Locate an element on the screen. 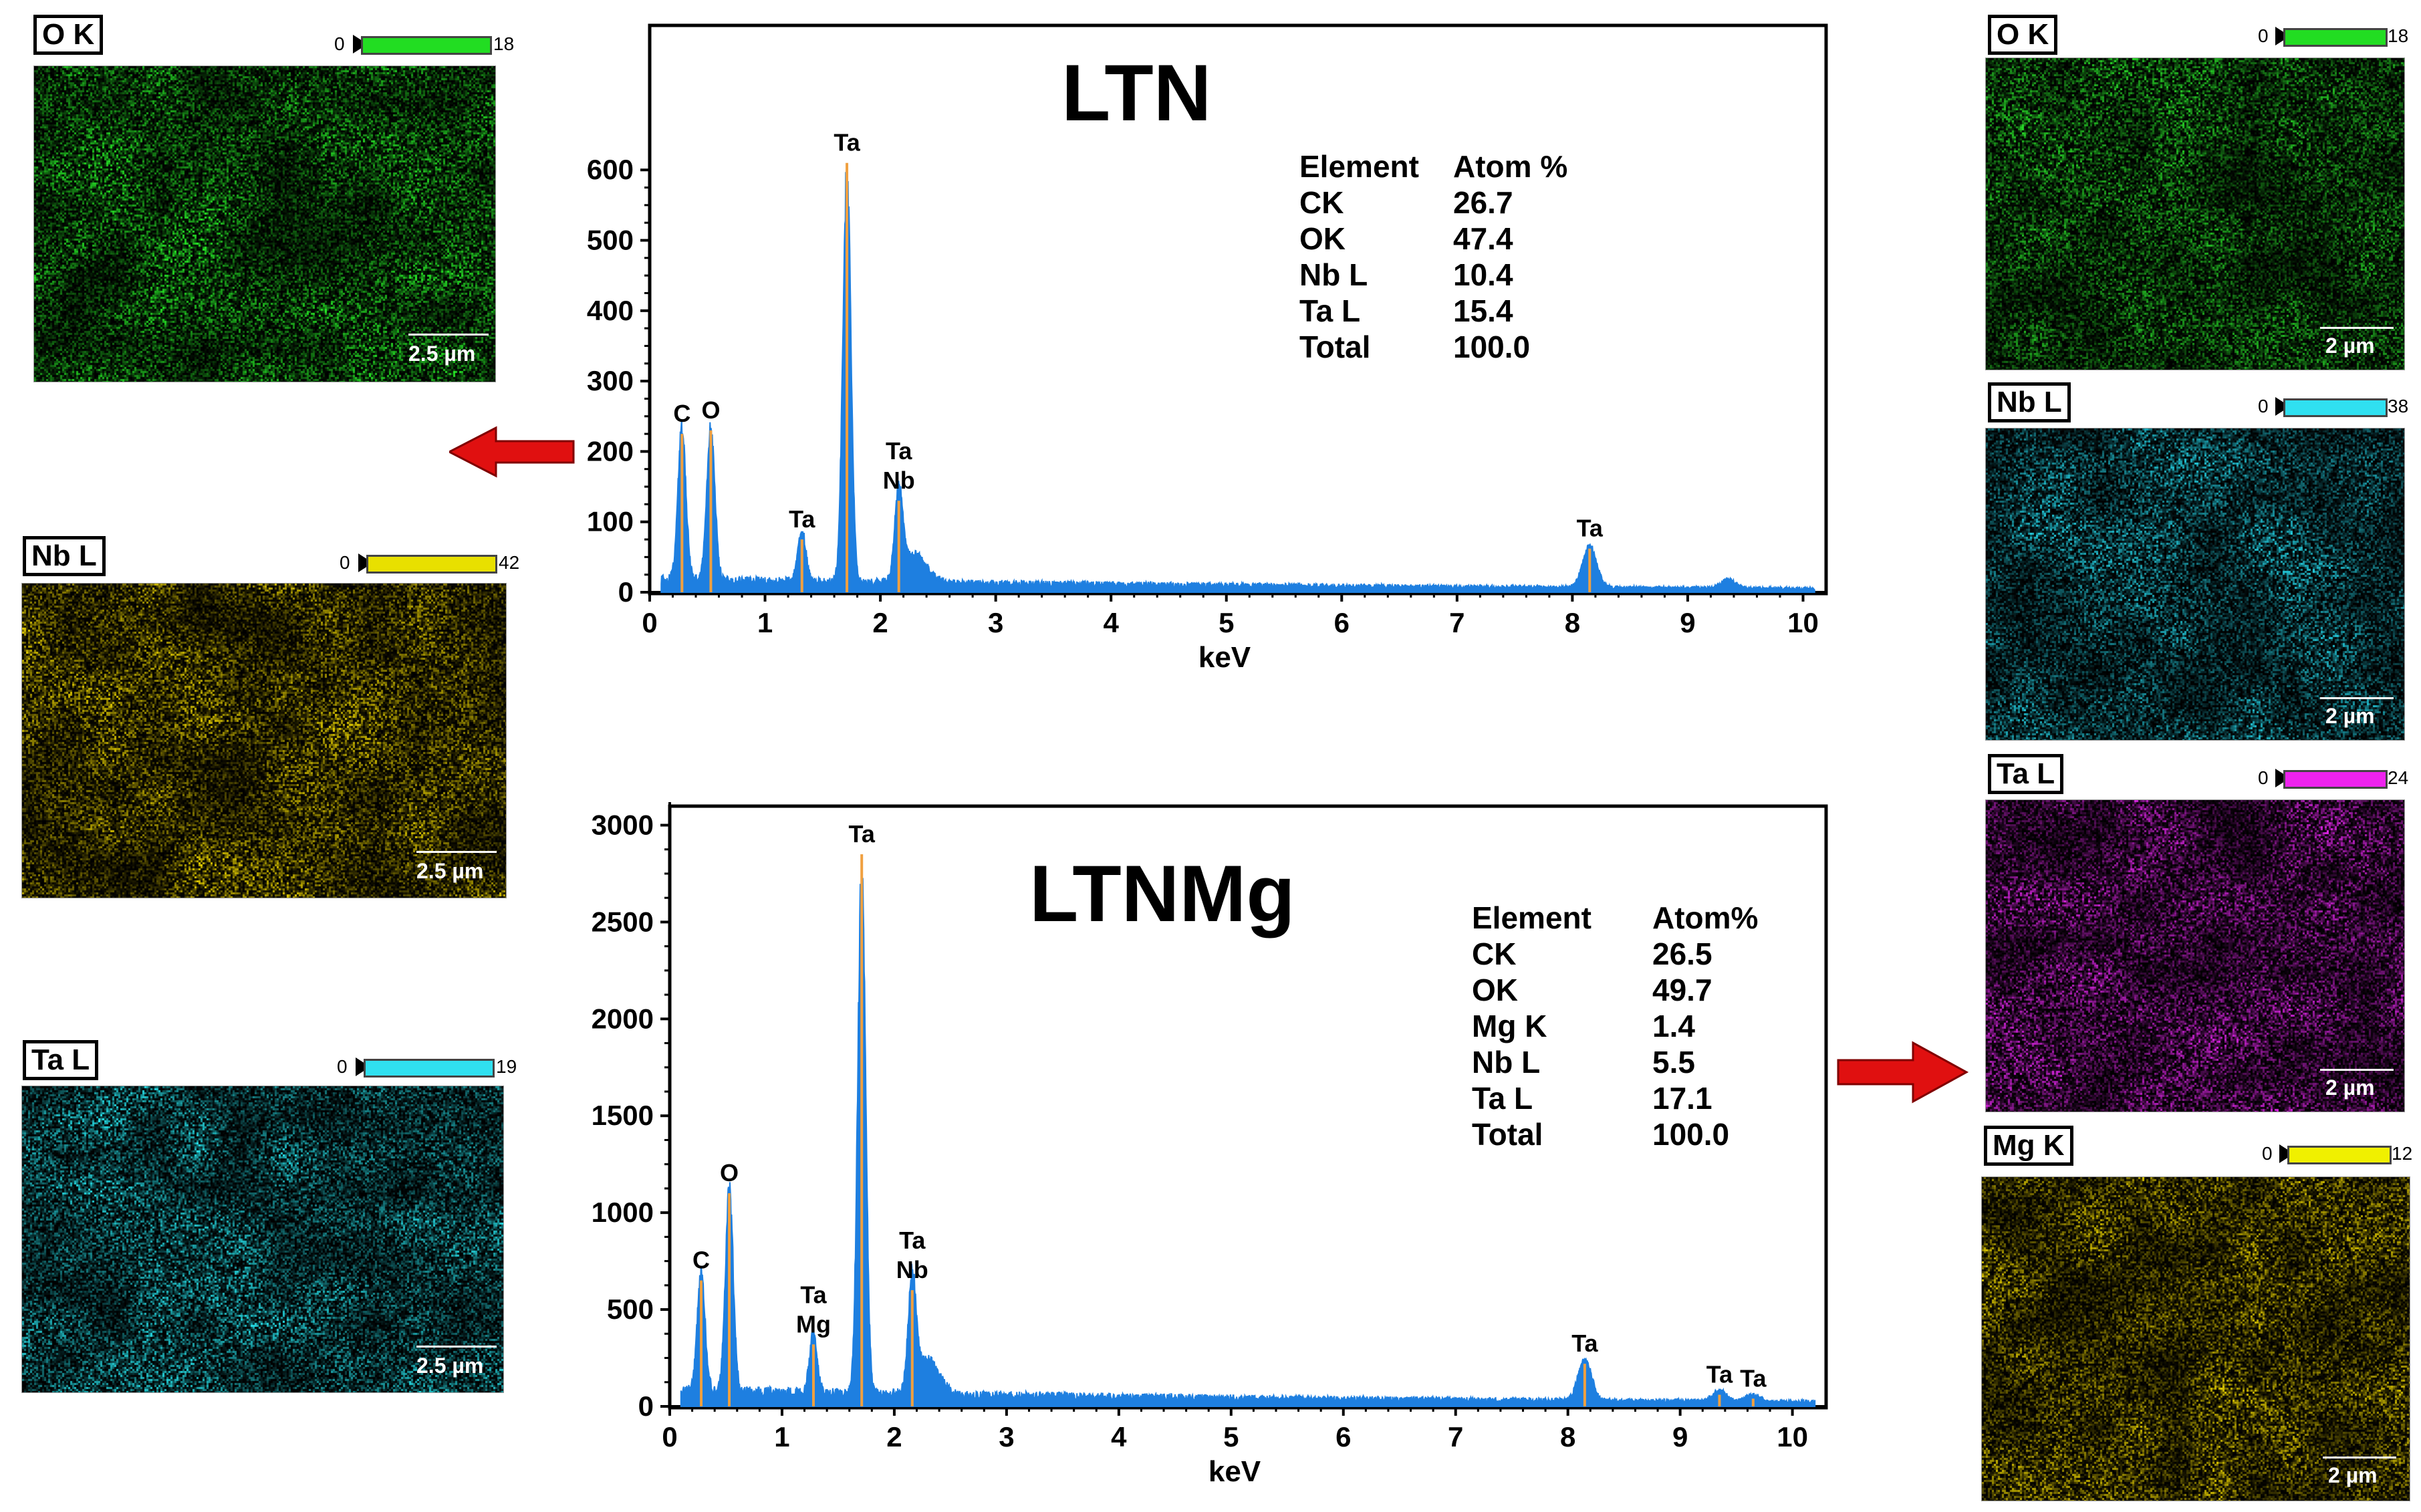 This screenshot has height=1512, width=2421. left-map-nb-l: Nb L 0 42 2.5 µm is located at coordinates (269, 719).